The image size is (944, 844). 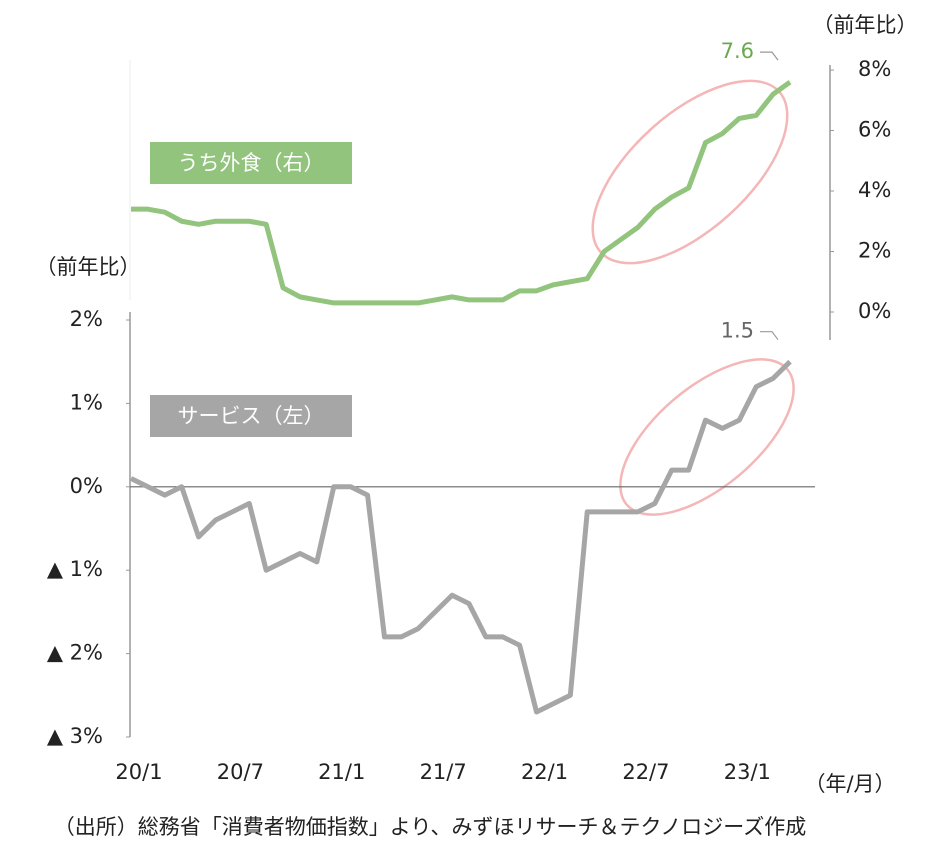 What do you see at coordinates (86, 402) in the screenshot?
I see `y-tick-label: 1%` at bounding box center [86, 402].